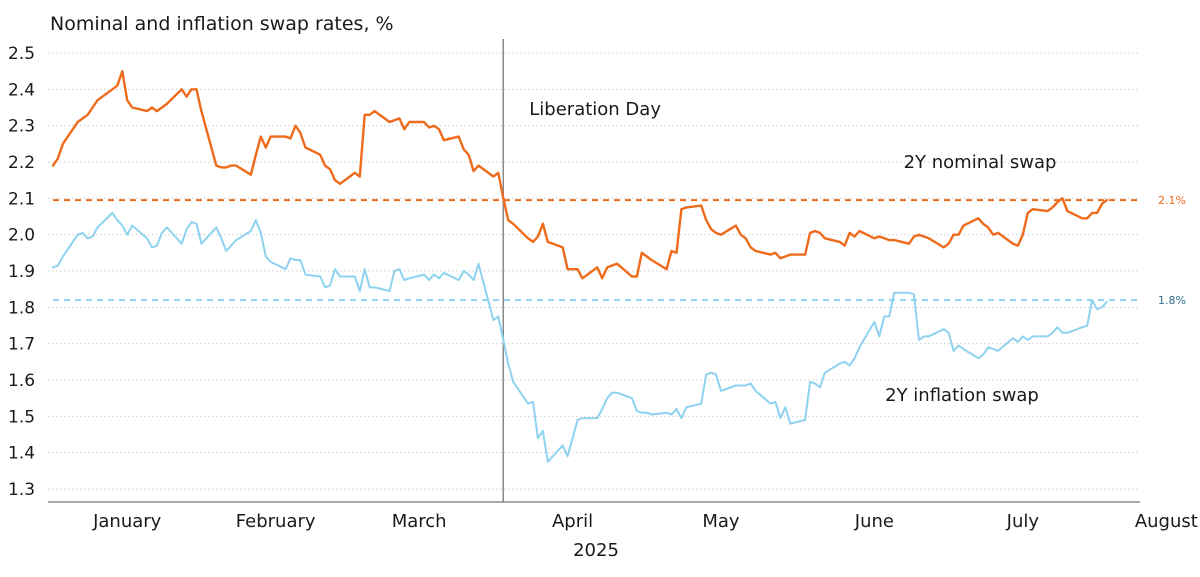 Image resolution: width=1200 pixels, height=577 pixels. Describe the element at coordinates (962, 395) in the screenshot. I see `inflation-series-label: 2Y inflation swap` at that location.